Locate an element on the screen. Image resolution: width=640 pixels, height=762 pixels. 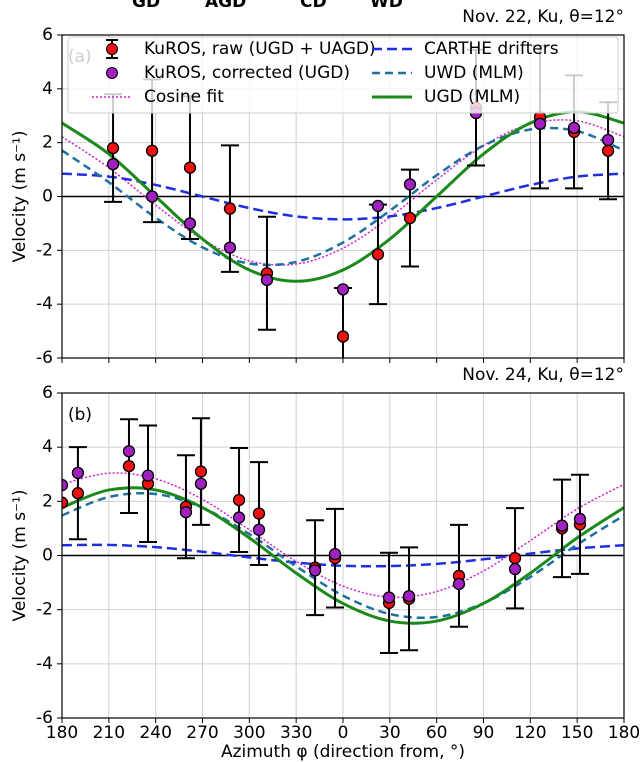
x-tick-label: 30 is located at coordinates (390, 733).